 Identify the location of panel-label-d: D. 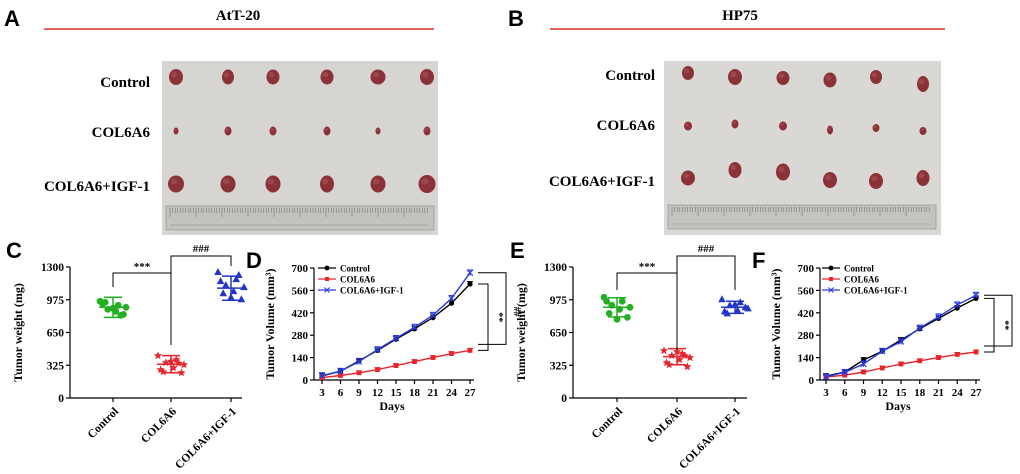
(254, 260).